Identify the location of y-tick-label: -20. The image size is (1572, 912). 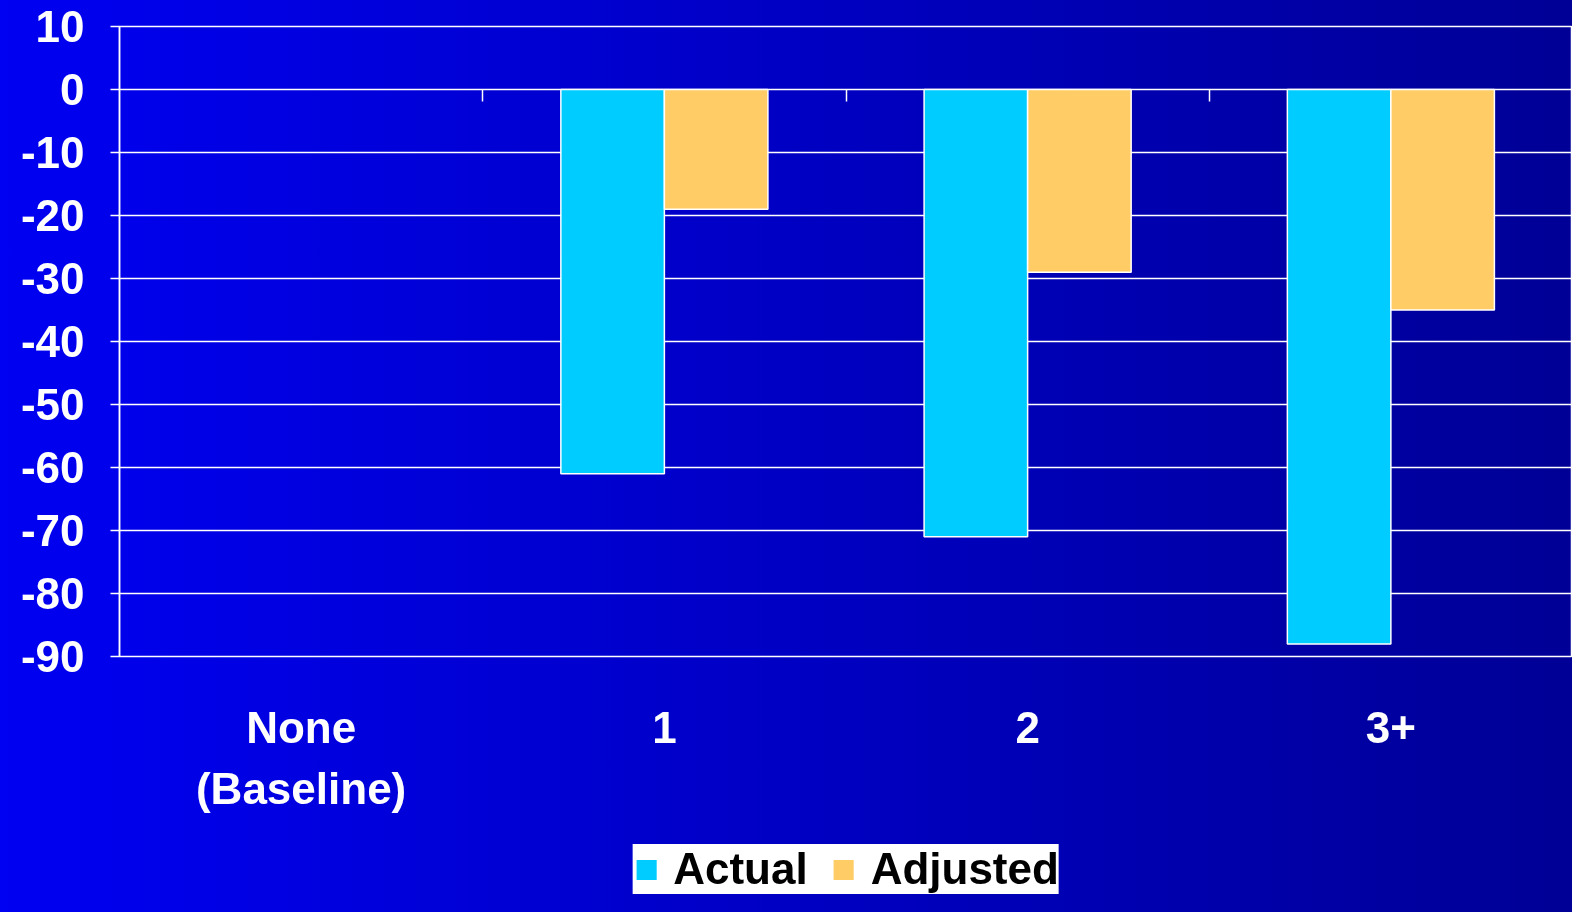
(52, 215).